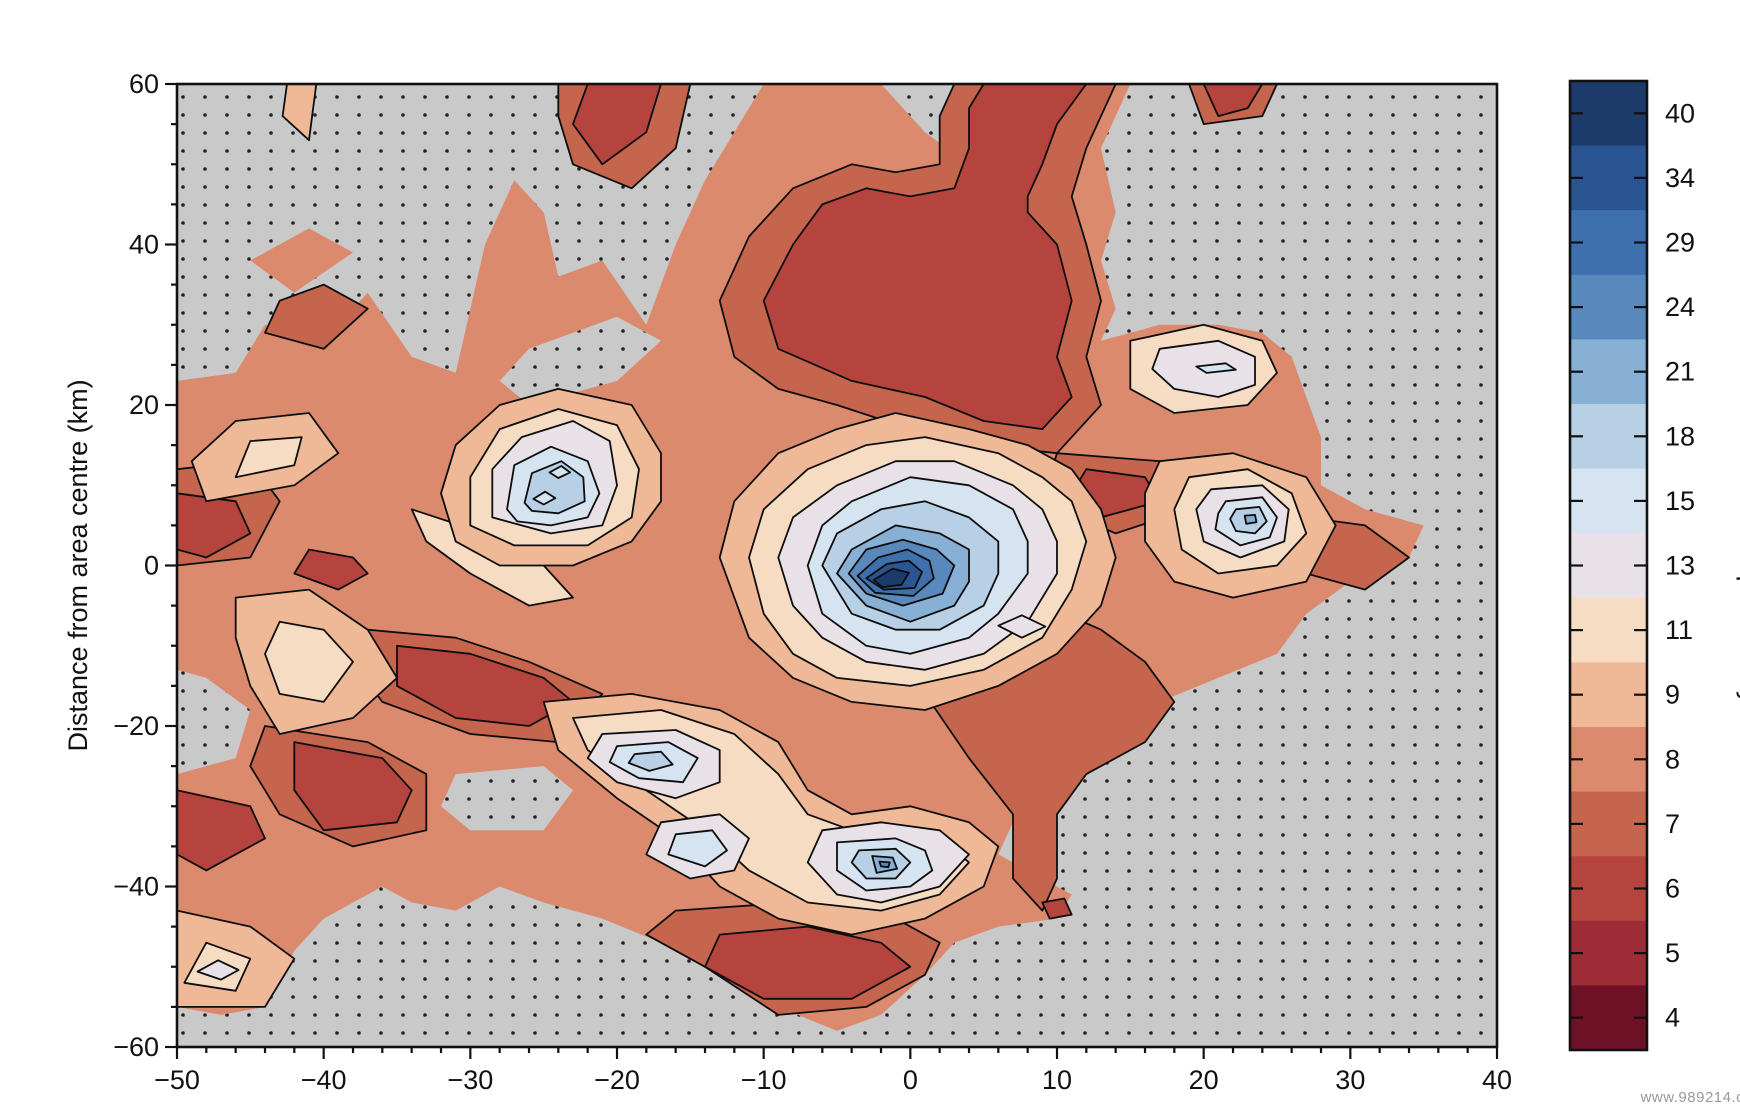 Image resolution: width=1740 pixels, height=1112 pixels. What do you see at coordinates (171, 565) in the screenshot?
I see `y-axis` at bounding box center [171, 565].